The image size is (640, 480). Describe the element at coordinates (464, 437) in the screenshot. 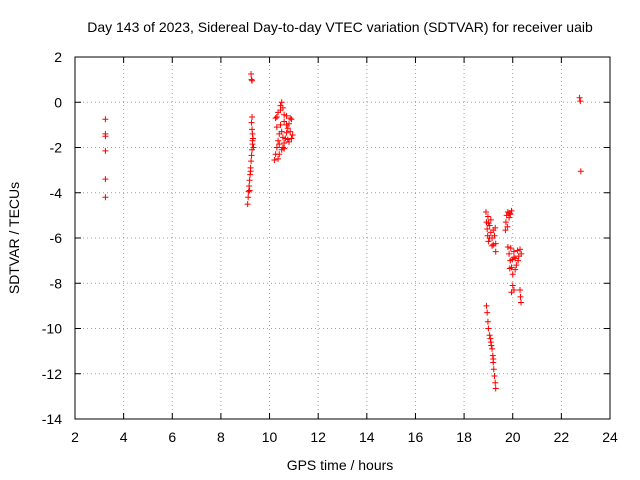

I see `x-tick-label: 18` at that location.